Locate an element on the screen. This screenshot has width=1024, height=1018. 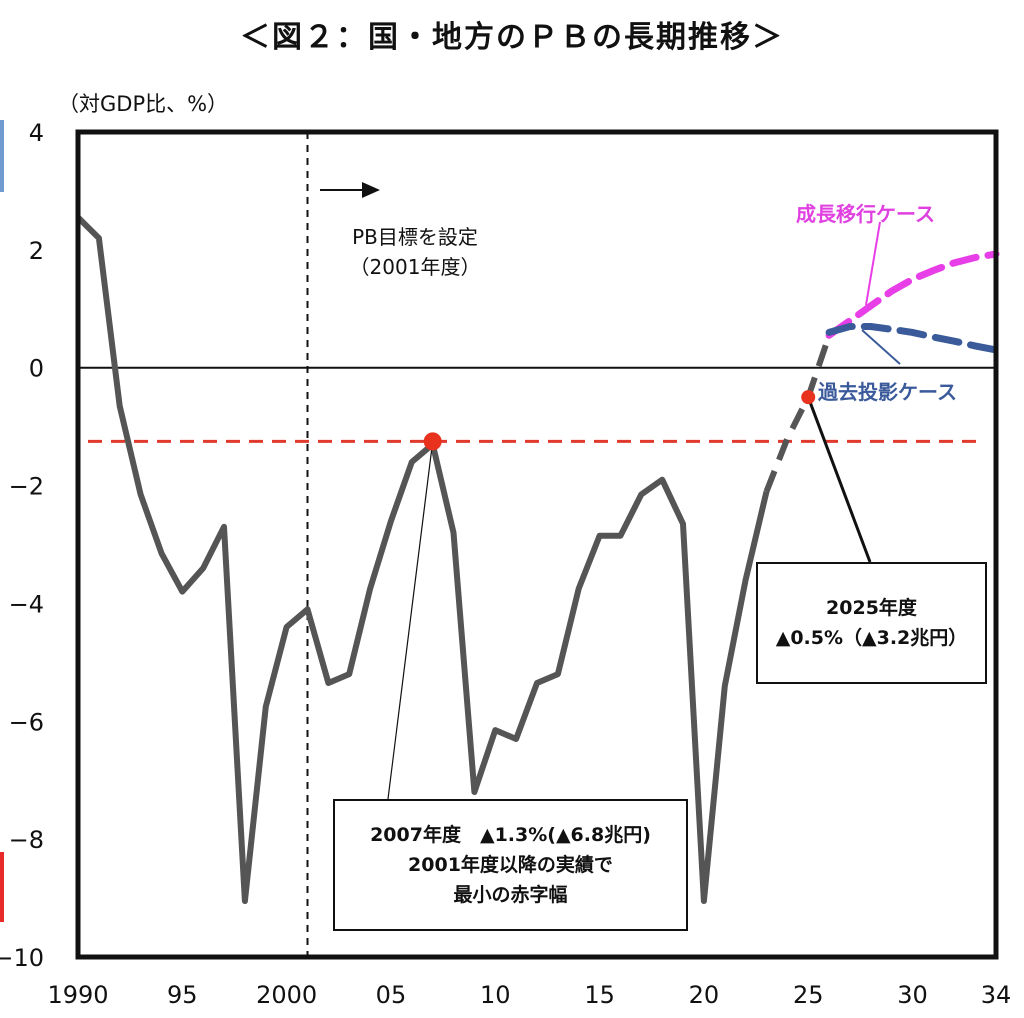
annotation-box-2007: 2007年度 ▲1.3%(▲6.8兆円) 2001年度以降の実績で 最小の赤字幅 is located at coordinates (510, 865).